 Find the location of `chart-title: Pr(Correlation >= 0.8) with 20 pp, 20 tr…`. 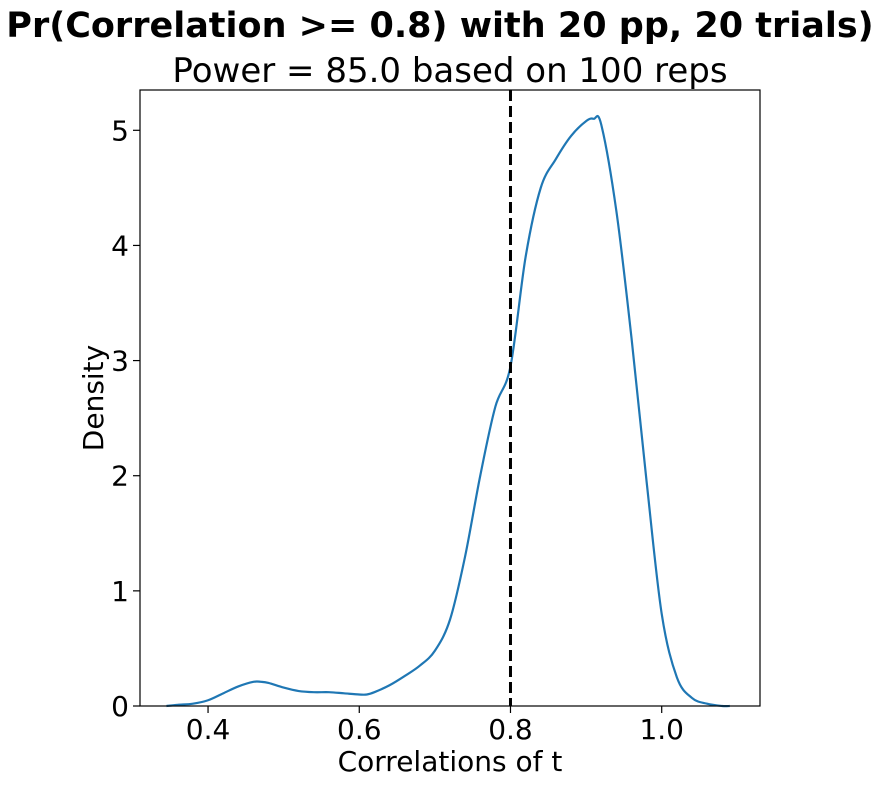

chart-title: Pr(Correlation >= 0.8) with 20 pp, 20 tr… is located at coordinates (439, 26).